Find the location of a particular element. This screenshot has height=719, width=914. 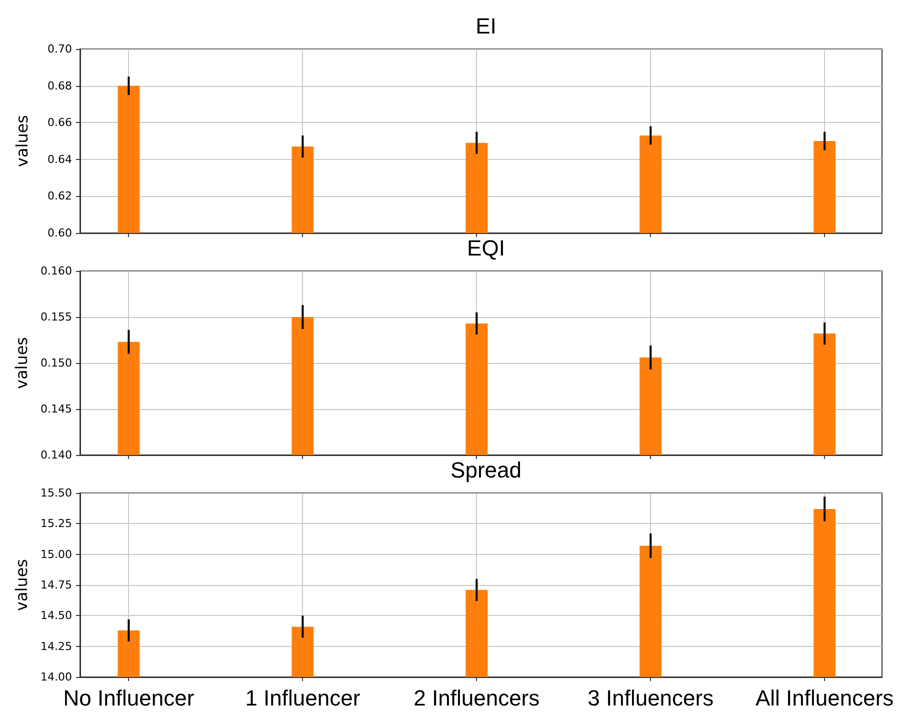

x-tick-label: 2 Influencers is located at coordinates (477, 698).